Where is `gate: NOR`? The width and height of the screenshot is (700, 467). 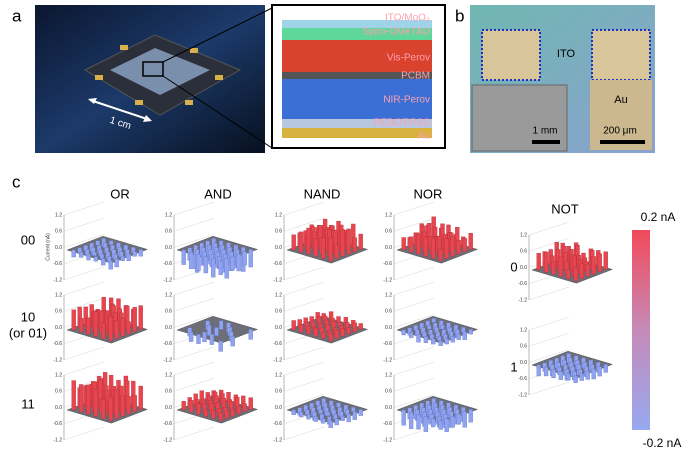
gate: NOR is located at coordinates (428, 193).